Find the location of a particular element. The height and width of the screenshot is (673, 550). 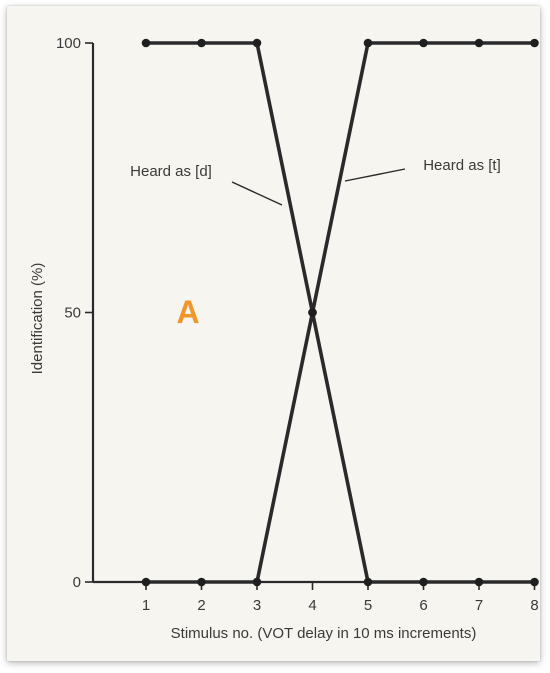

y-ticks: 0 50 100 is located at coordinates (74, 313).